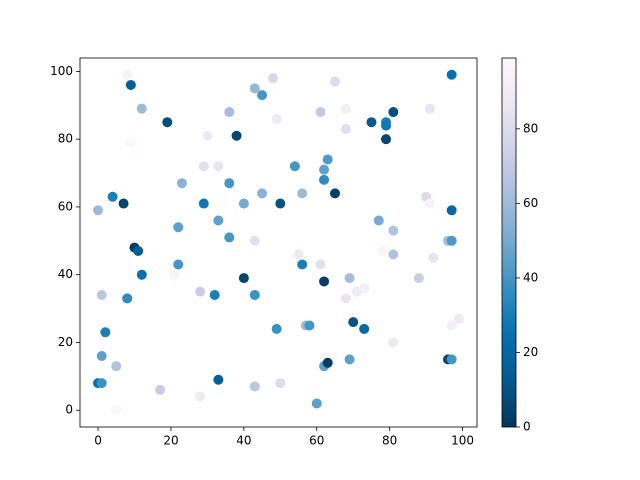 This screenshot has height=480, width=640. What do you see at coordinates (389, 441) in the screenshot?
I see `x-tick-label: 80` at bounding box center [389, 441].